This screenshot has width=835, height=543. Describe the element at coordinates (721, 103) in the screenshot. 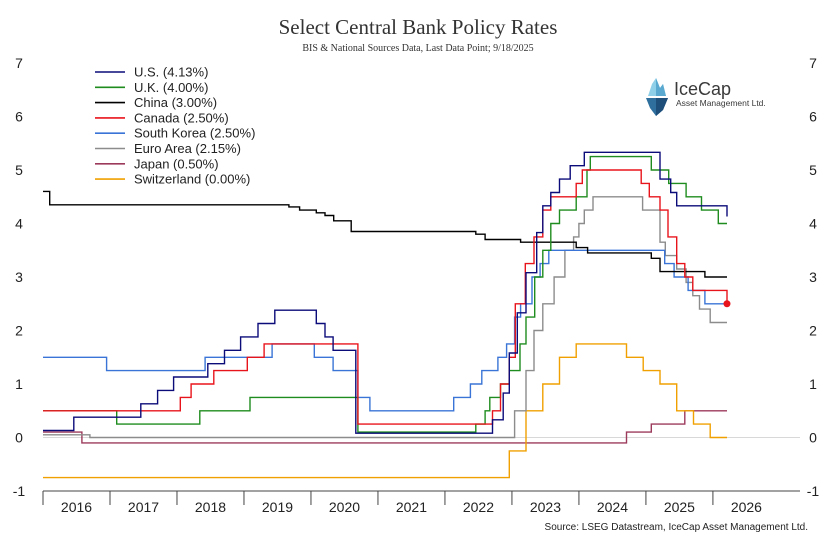

I see `logo-subtitle: Asset Management Ltd.` at that location.